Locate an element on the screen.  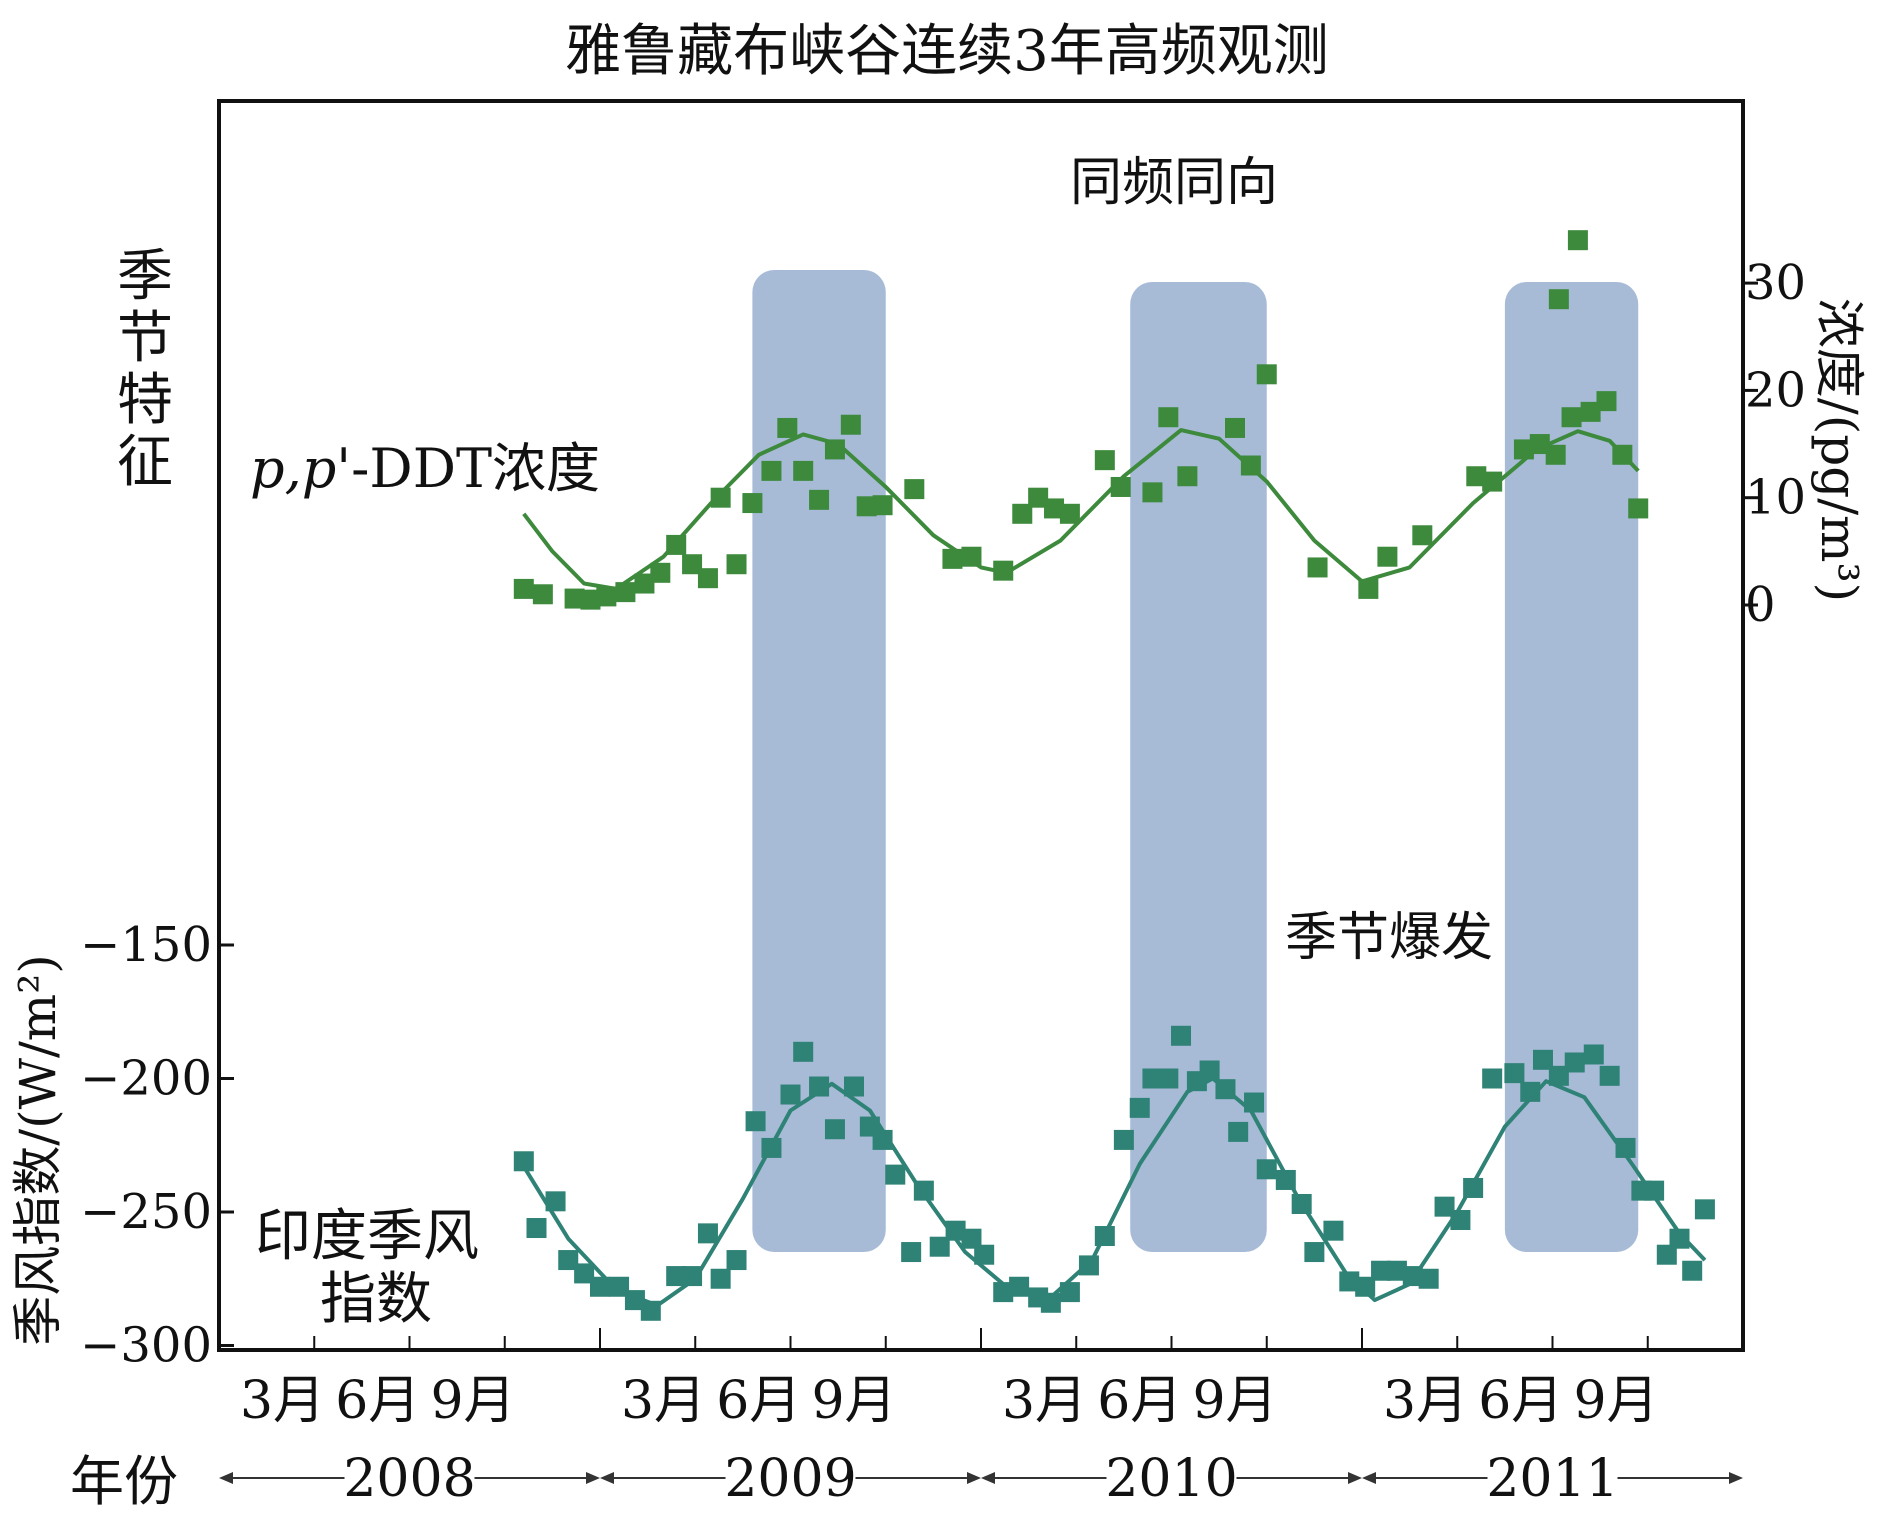
right-tick-label: 30 is located at coordinates (1775, 283).